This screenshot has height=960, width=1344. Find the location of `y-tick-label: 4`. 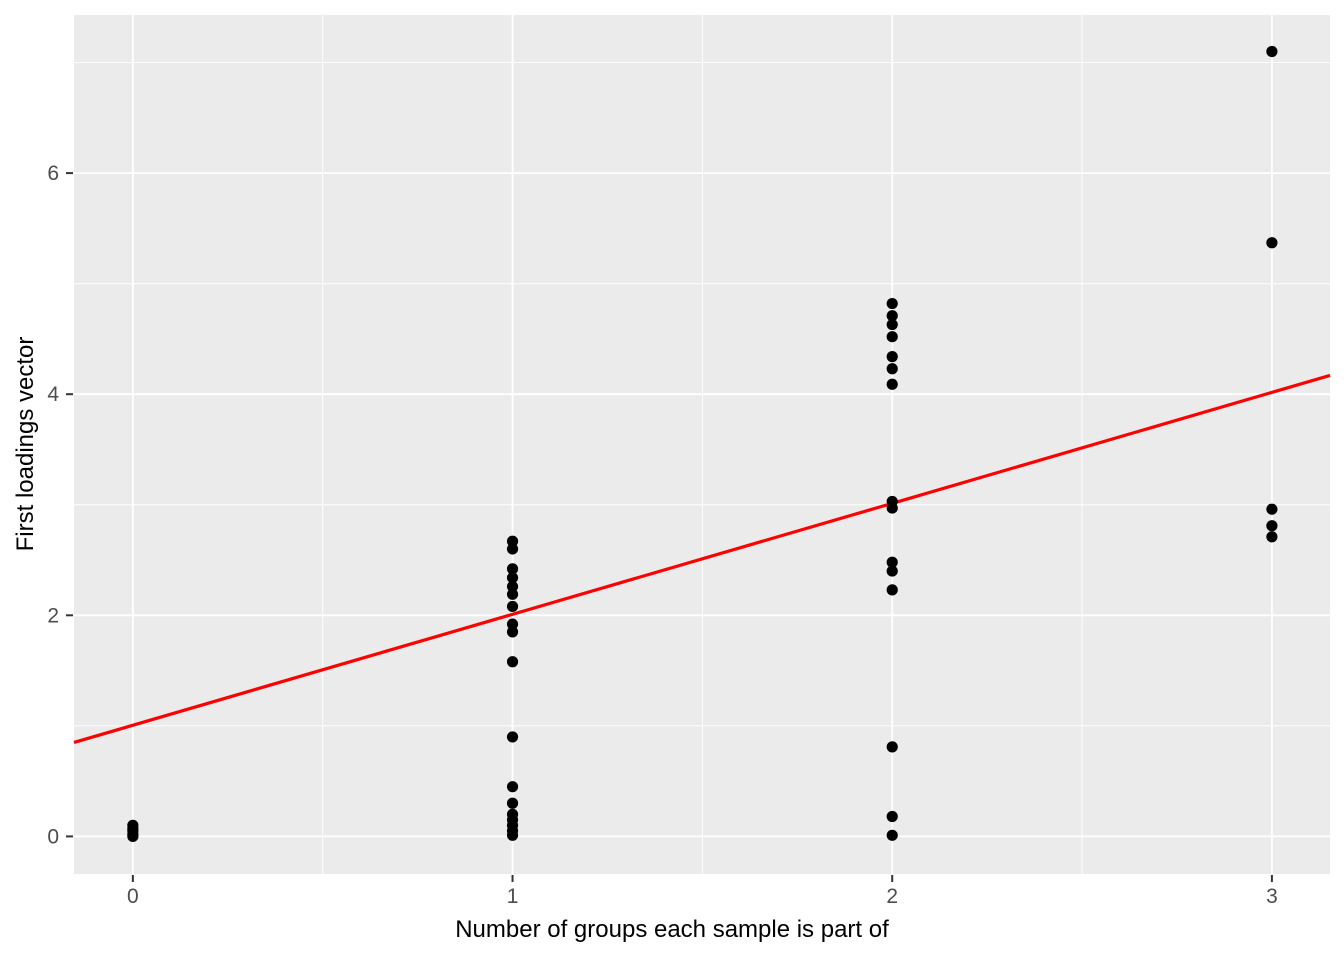

y-tick-label: 4 is located at coordinates (53, 394).